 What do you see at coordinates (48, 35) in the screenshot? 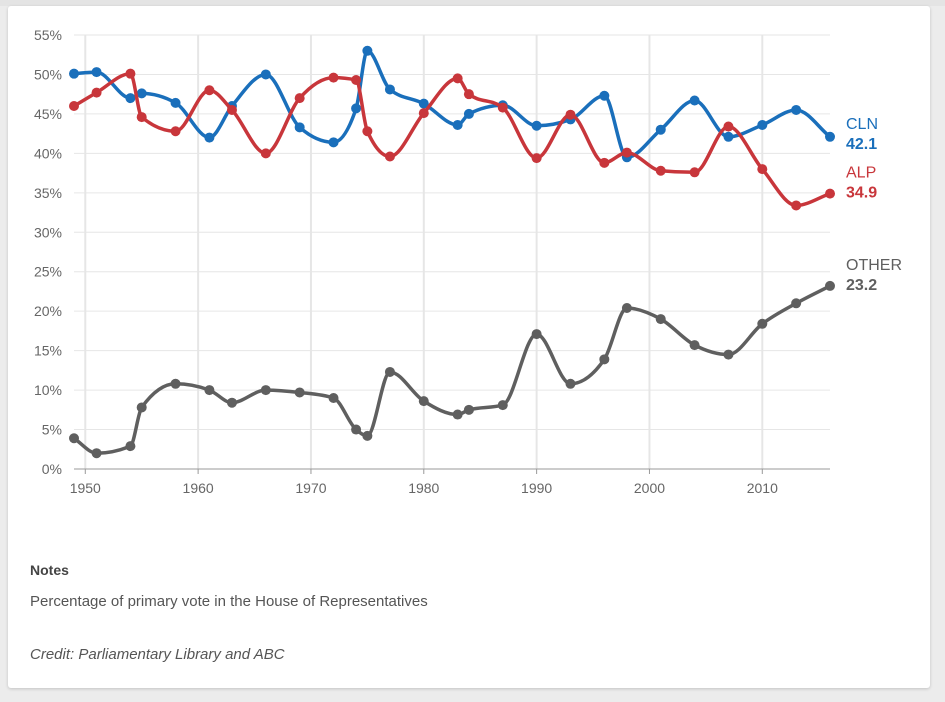
I see `y-tick-label: 55%` at bounding box center [48, 35].